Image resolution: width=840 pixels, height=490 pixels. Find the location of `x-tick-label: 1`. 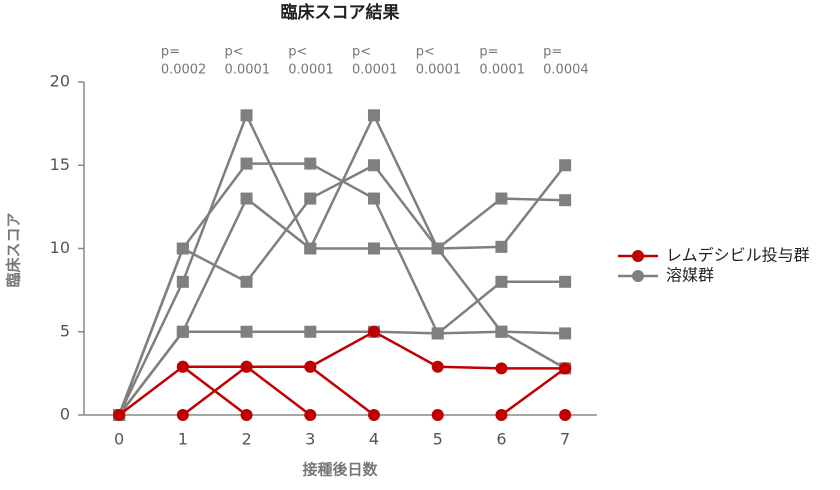

x-tick-label: 1 is located at coordinates (183, 439).